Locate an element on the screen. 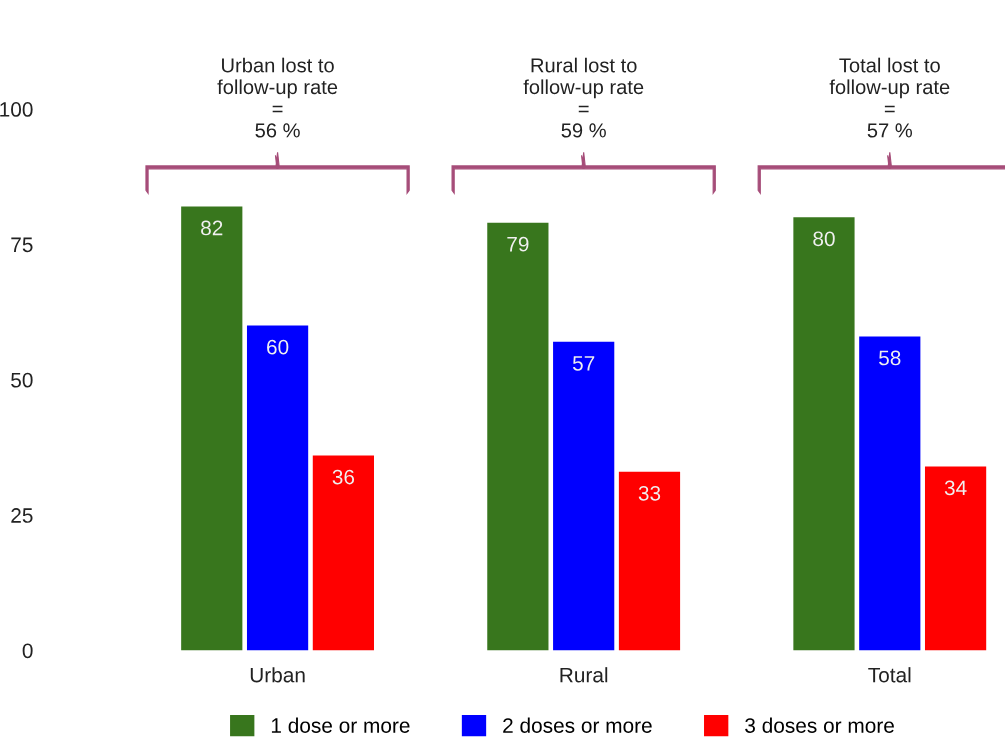  y-tick-label: 0 is located at coordinates (27, 651).